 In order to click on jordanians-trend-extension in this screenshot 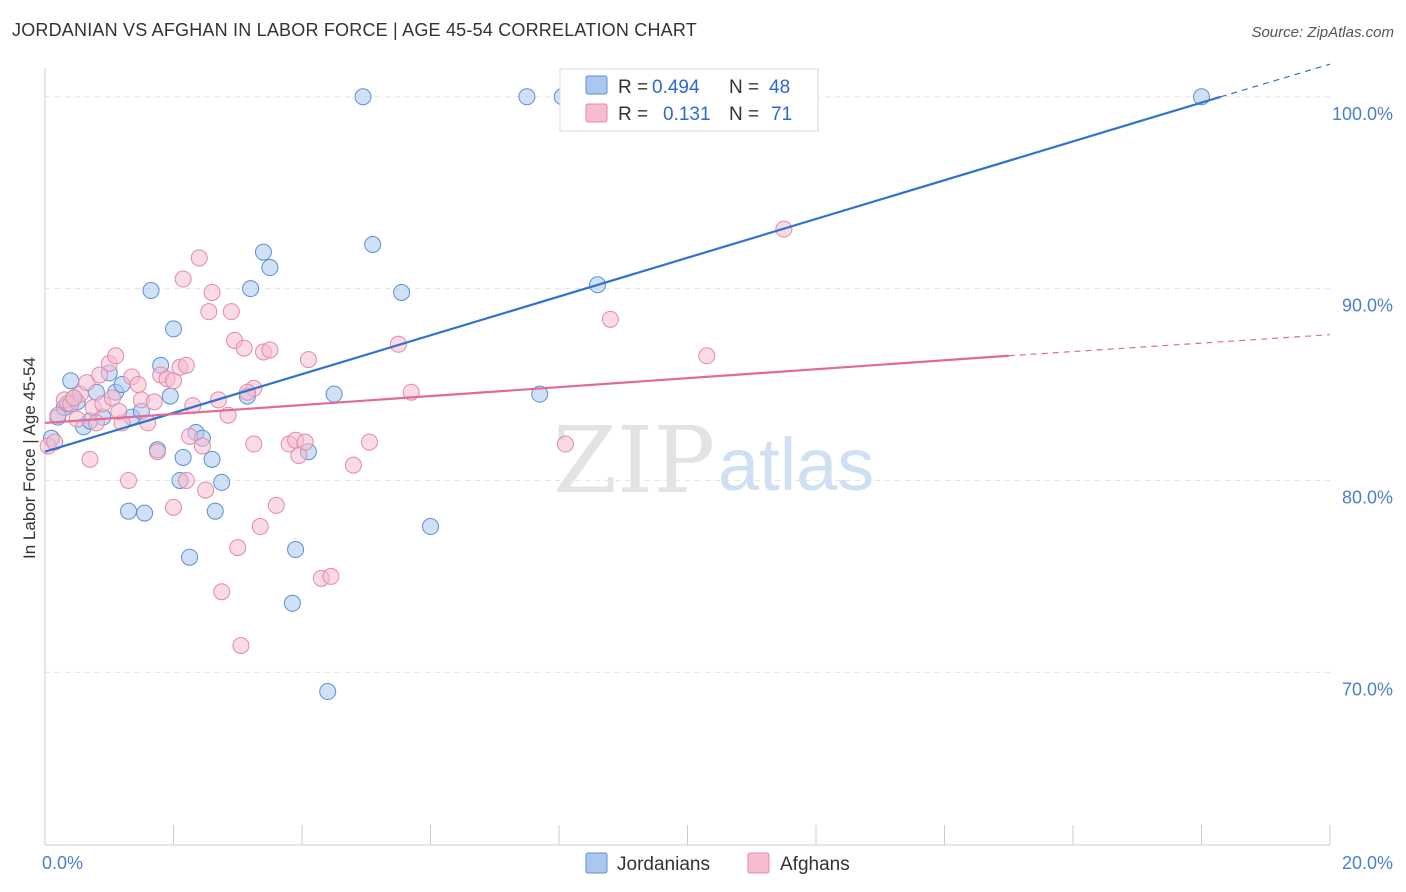, I will do `click(1275, 80)`.